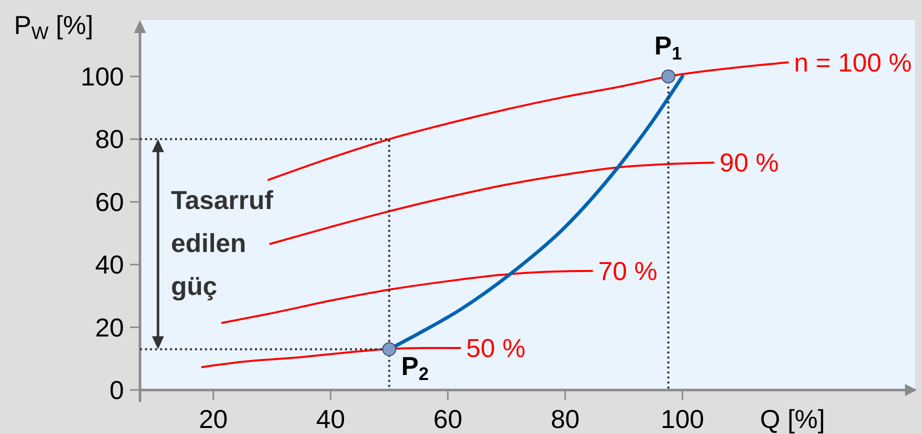  What do you see at coordinates (668, 47) in the screenshot?
I see `annotation: P$_{1}$` at bounding box center [668, 47].